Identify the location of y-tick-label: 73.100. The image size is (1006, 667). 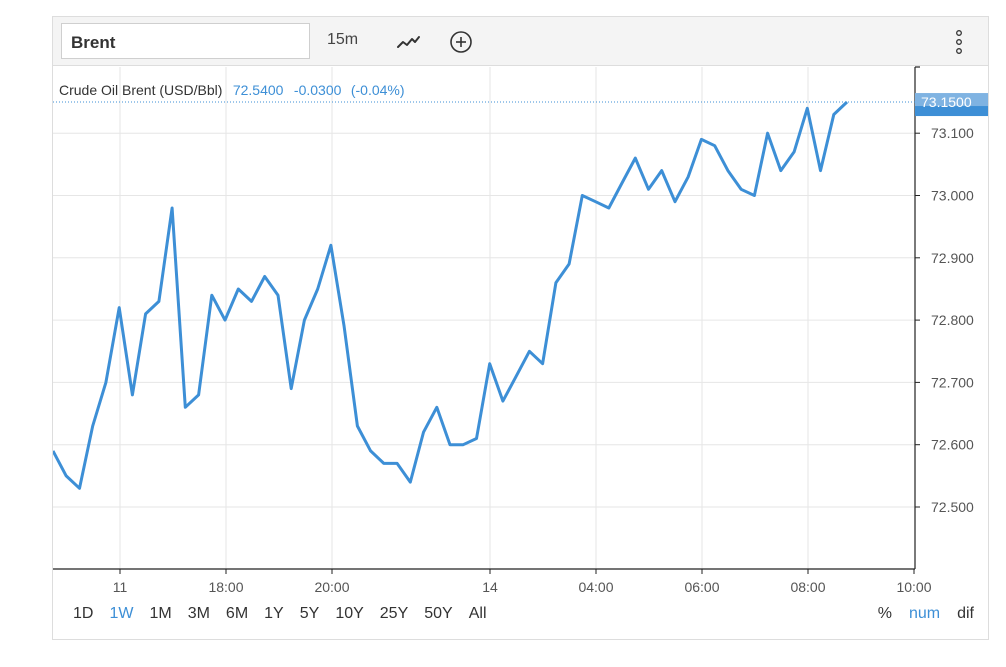
(952, 133).